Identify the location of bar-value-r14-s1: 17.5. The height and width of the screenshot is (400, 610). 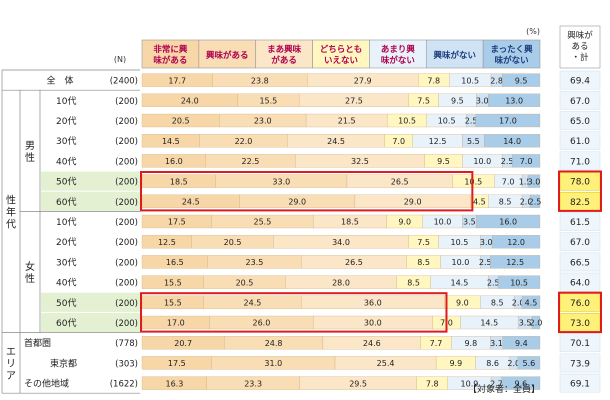
(177, 363).